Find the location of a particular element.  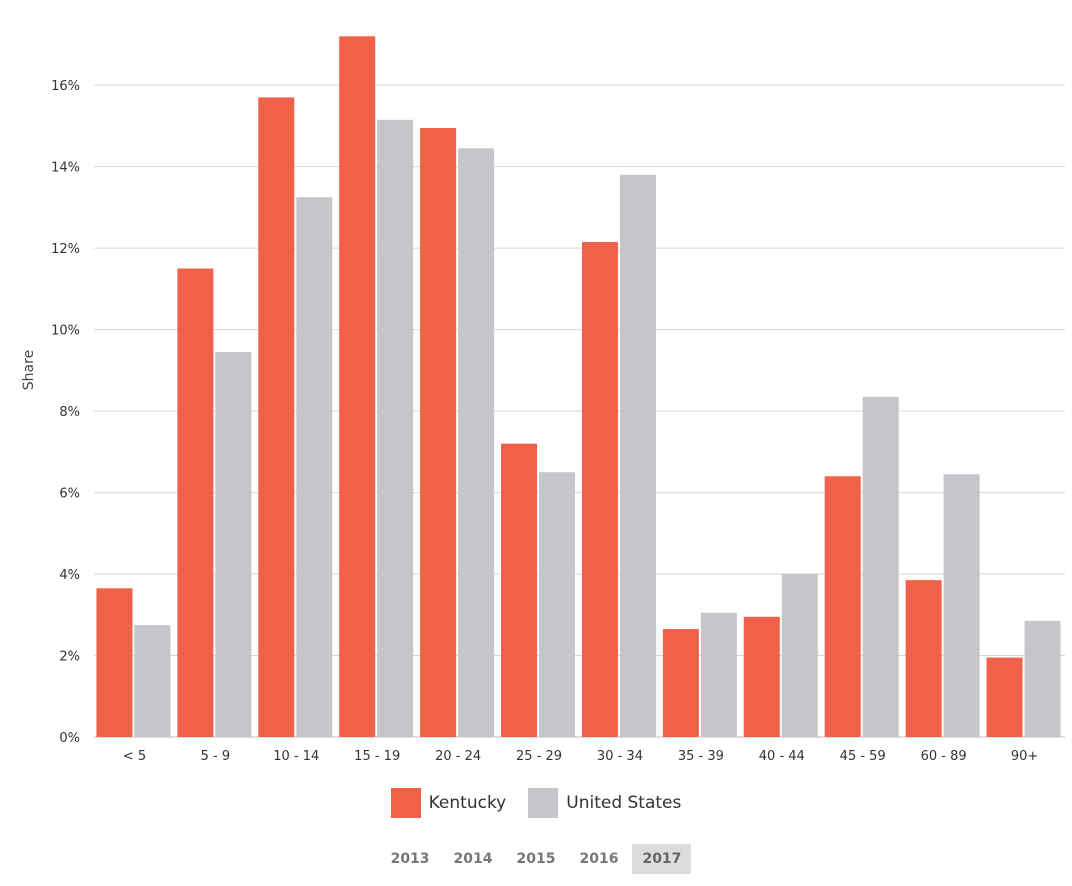

y-axis-title: Share is located at coordinates (29, 370).